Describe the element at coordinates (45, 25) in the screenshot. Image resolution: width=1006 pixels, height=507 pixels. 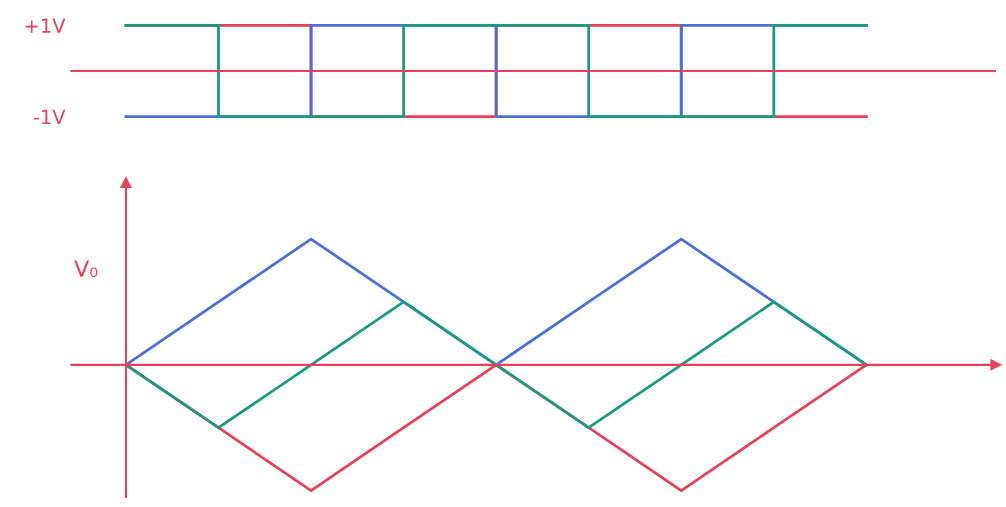
I see `y-tick-label: +1V` at that location.